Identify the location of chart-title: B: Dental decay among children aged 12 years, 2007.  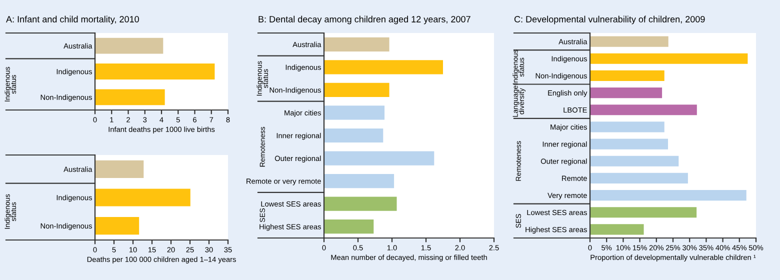
(364, 20).